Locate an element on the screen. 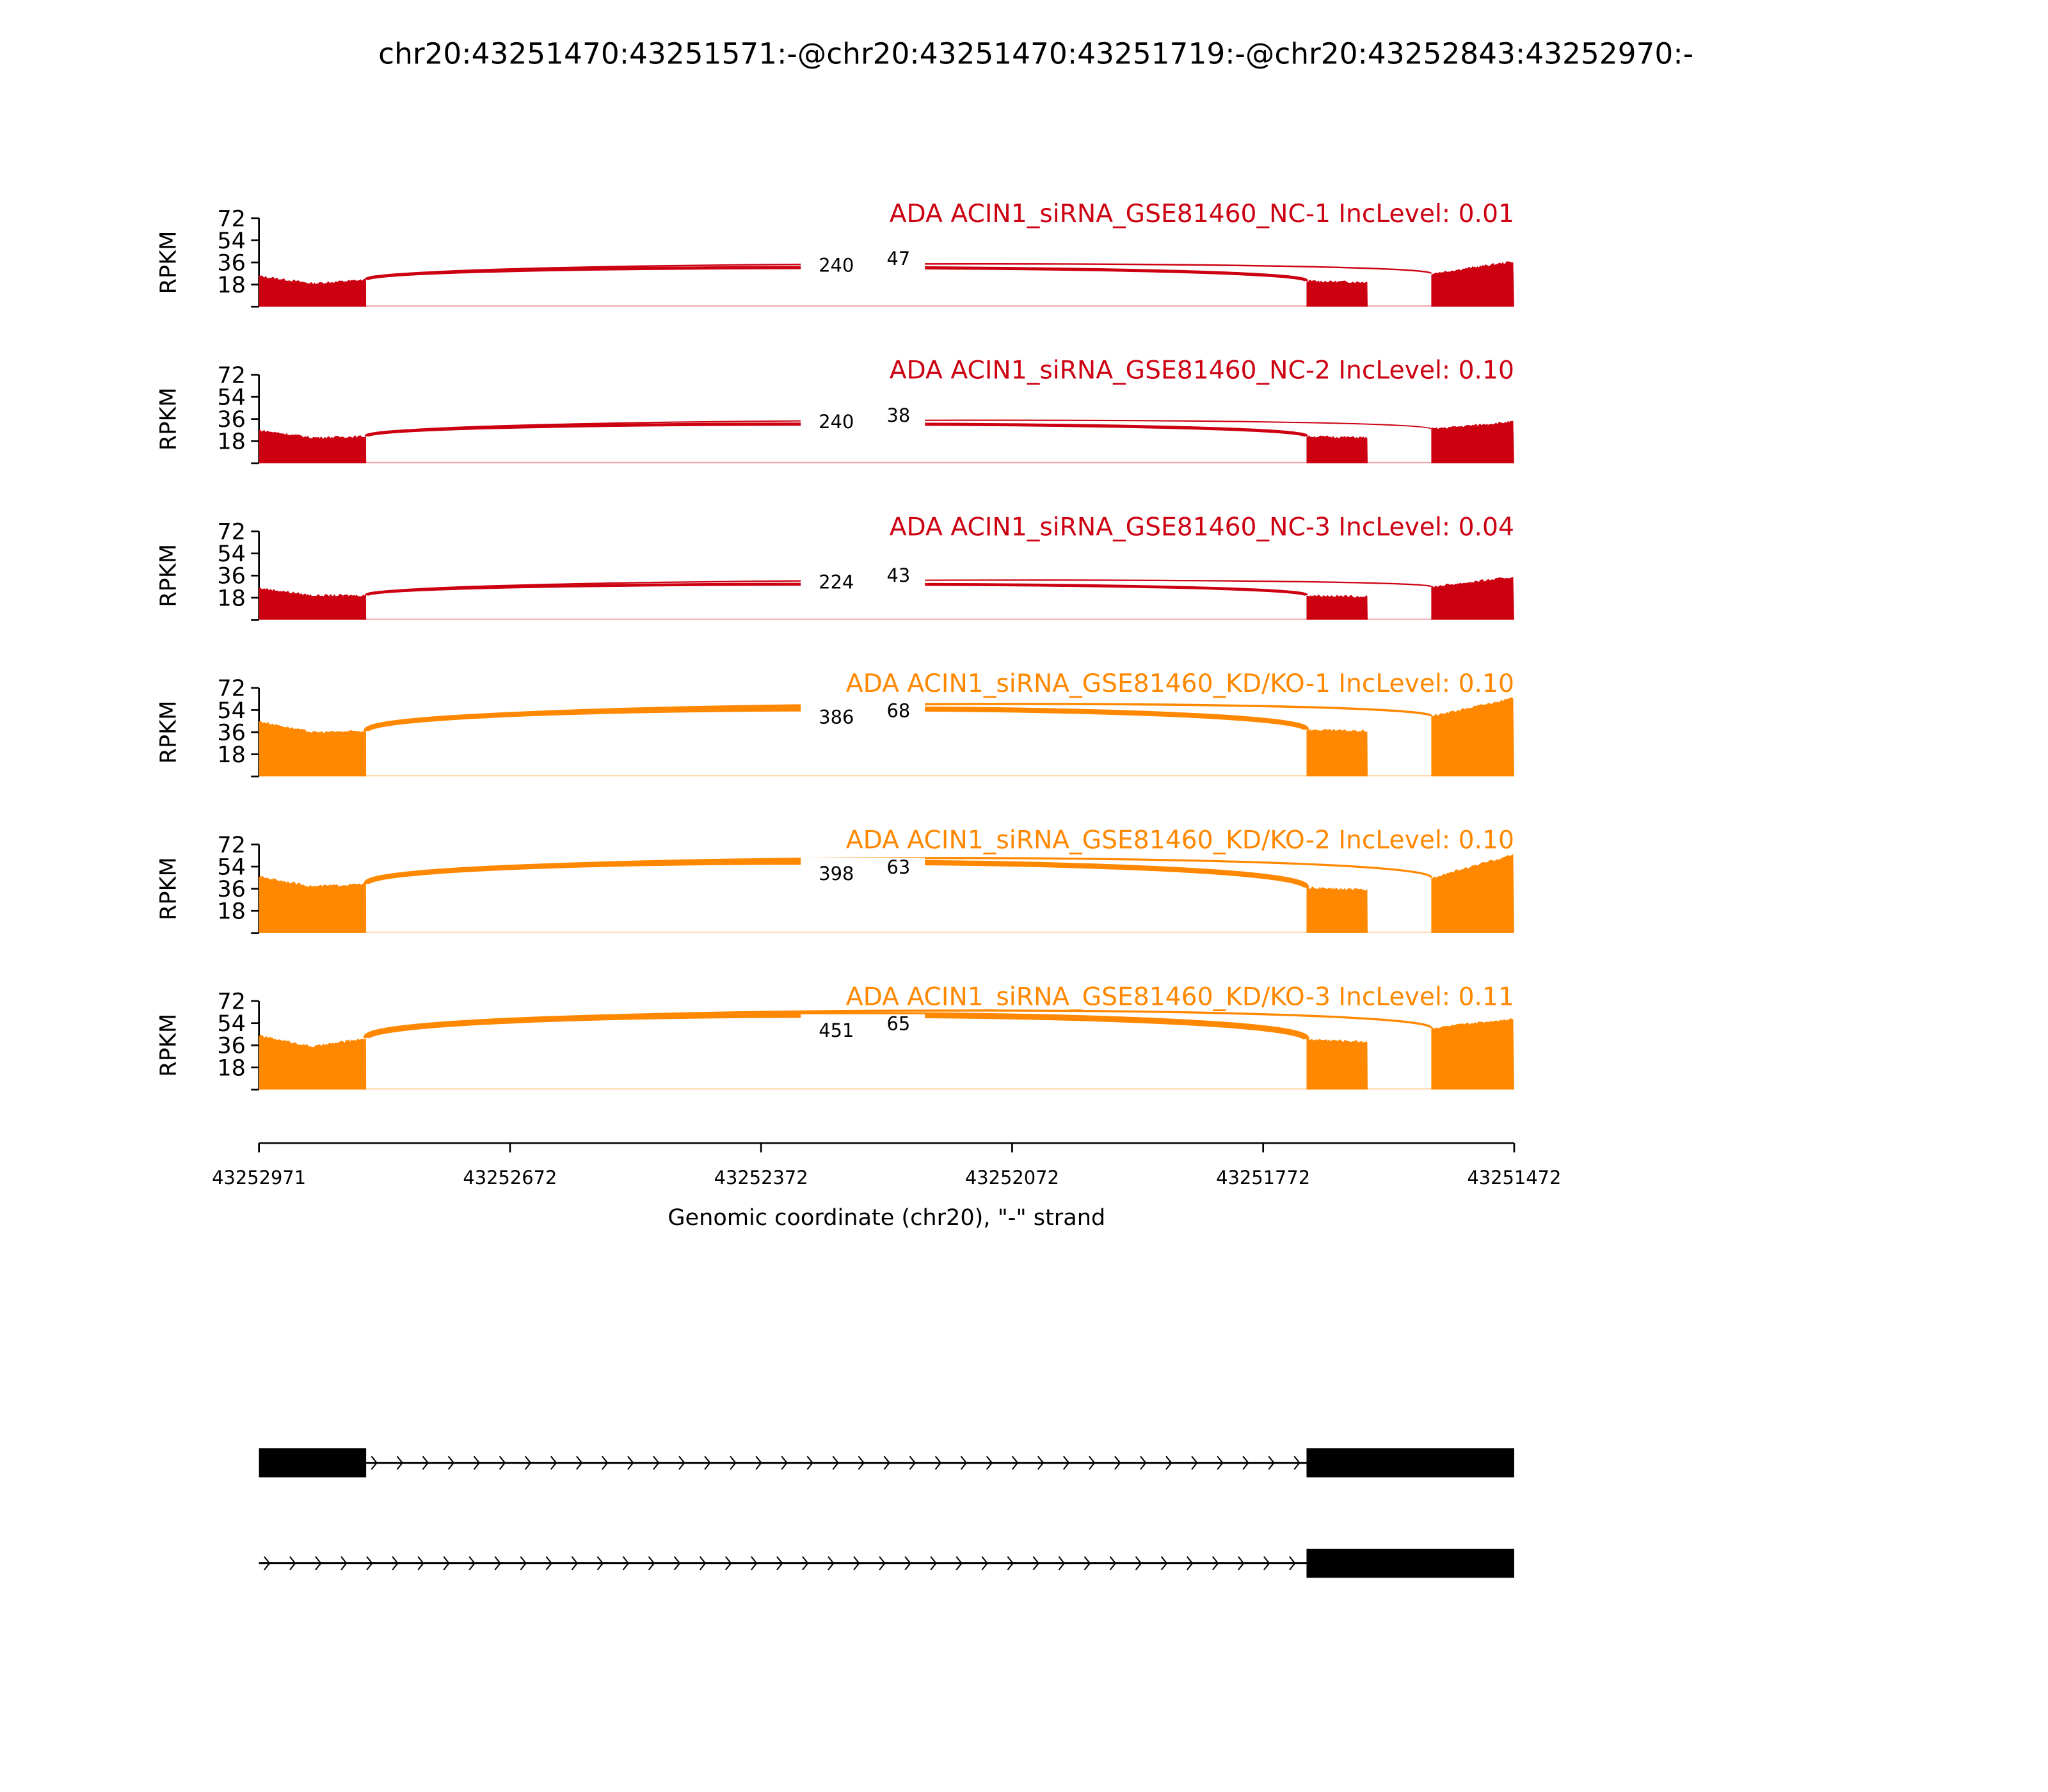 Image resolution: width=2048 pixels, height=1792 pixels. junction-count-label: 386 is located at coordinates (836, 717).